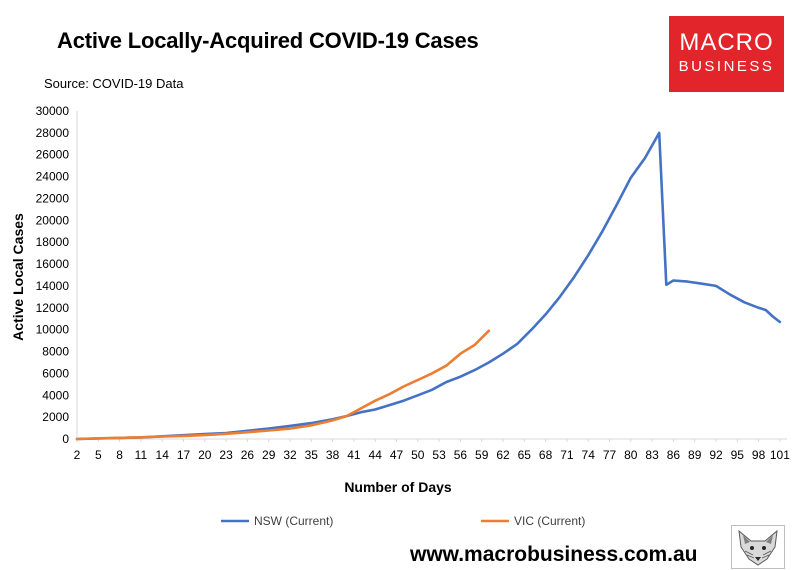 The width and height of the screenshot is (792, 570). I want to click on x-tick-label: 95, so click(738, 455).